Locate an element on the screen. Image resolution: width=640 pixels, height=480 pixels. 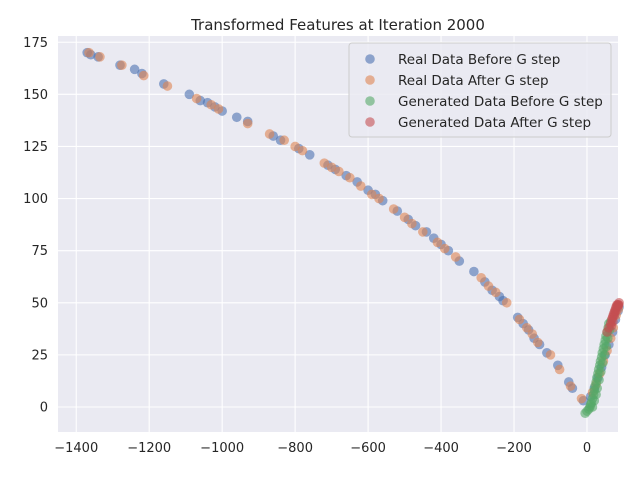
legend-box is located at coordinates (480, 90).